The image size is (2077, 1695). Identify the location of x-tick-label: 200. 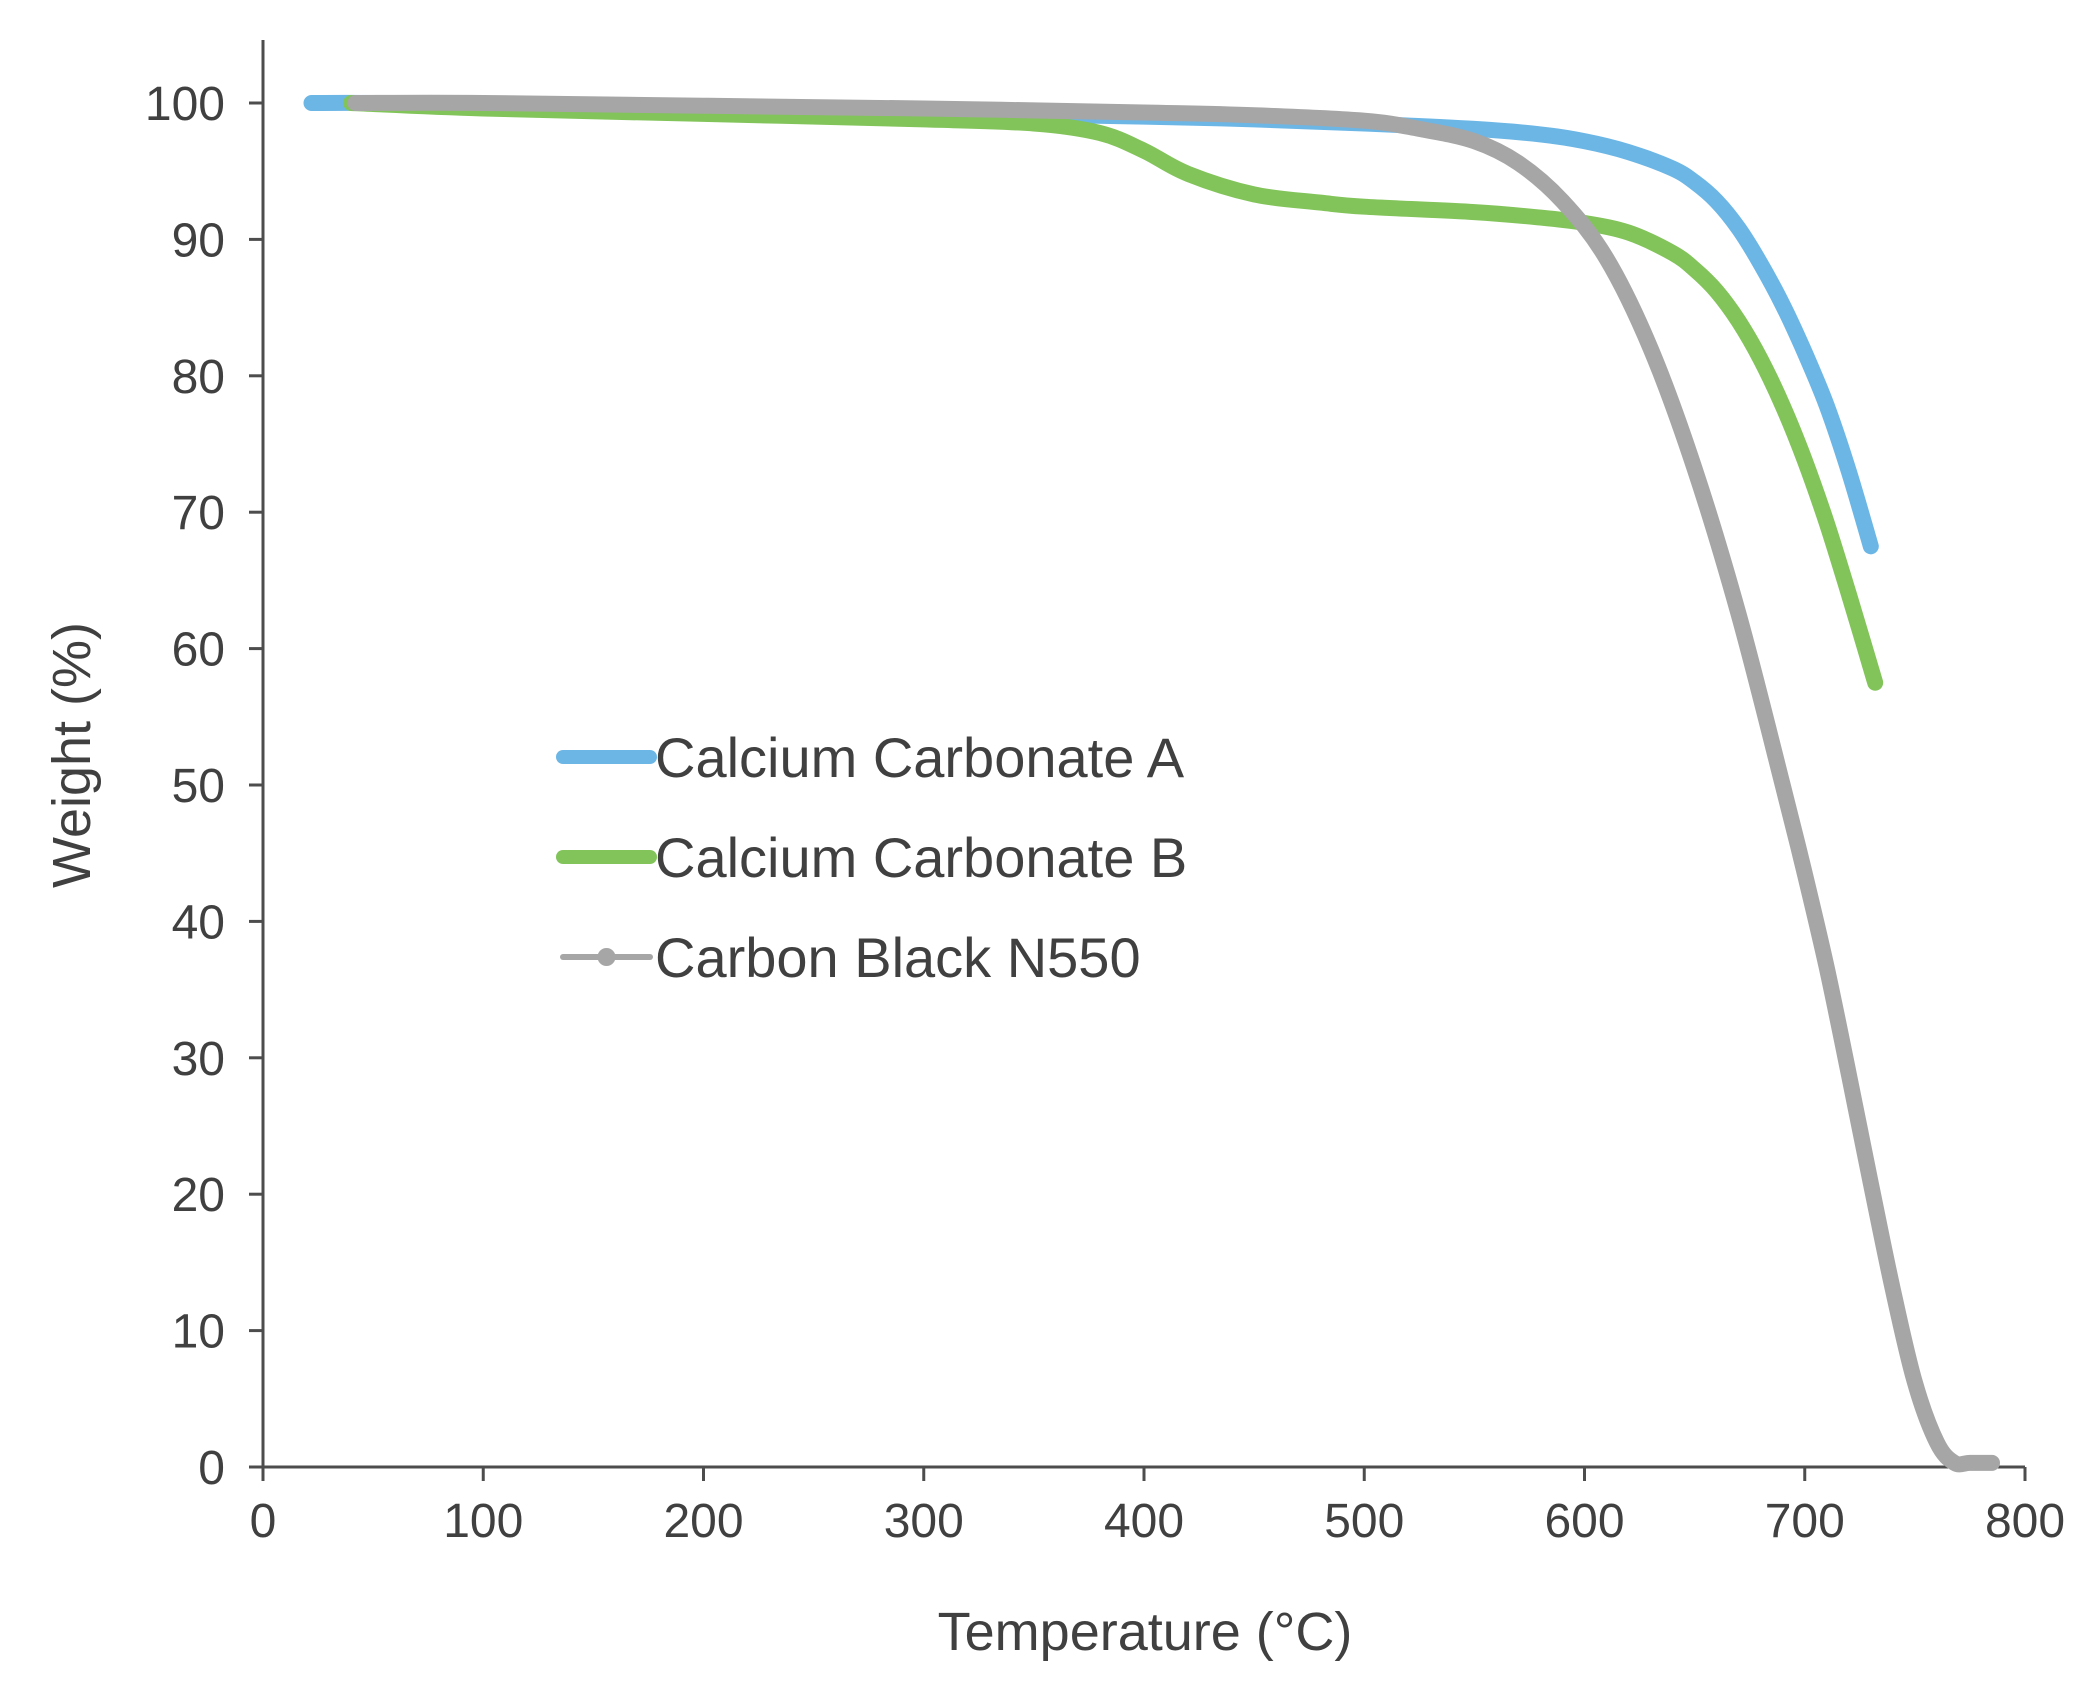
(703, 1521).